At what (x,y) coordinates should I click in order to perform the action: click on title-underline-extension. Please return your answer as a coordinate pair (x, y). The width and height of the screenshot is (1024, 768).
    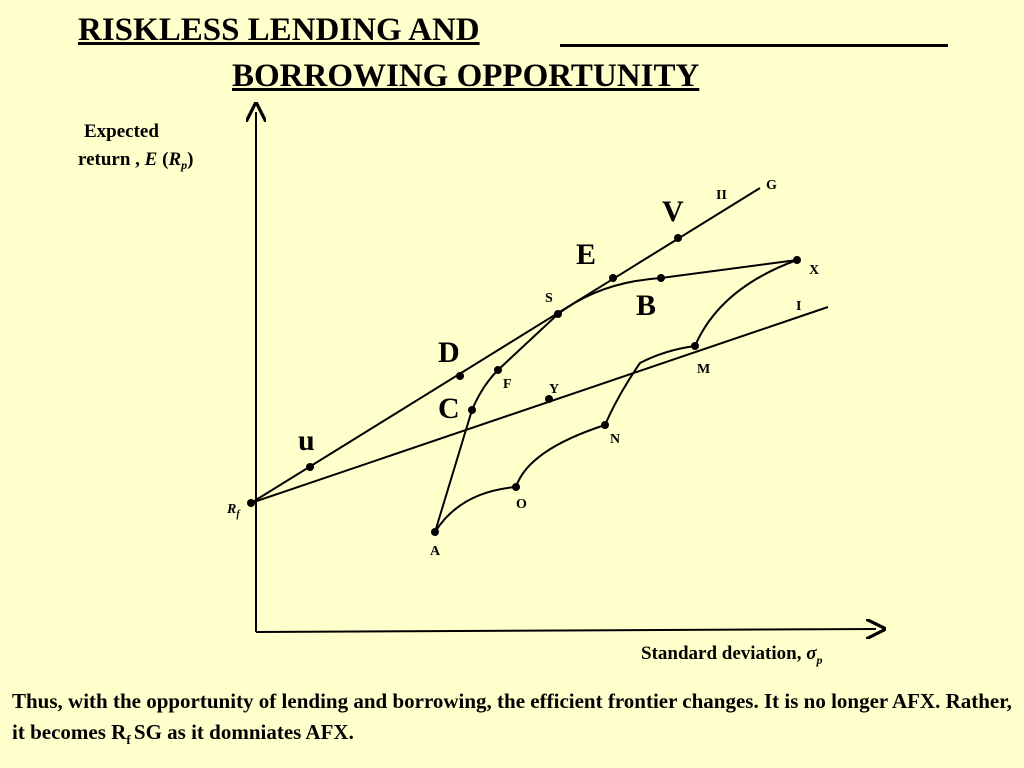
    Looking at the image, I should click on (754, 45).